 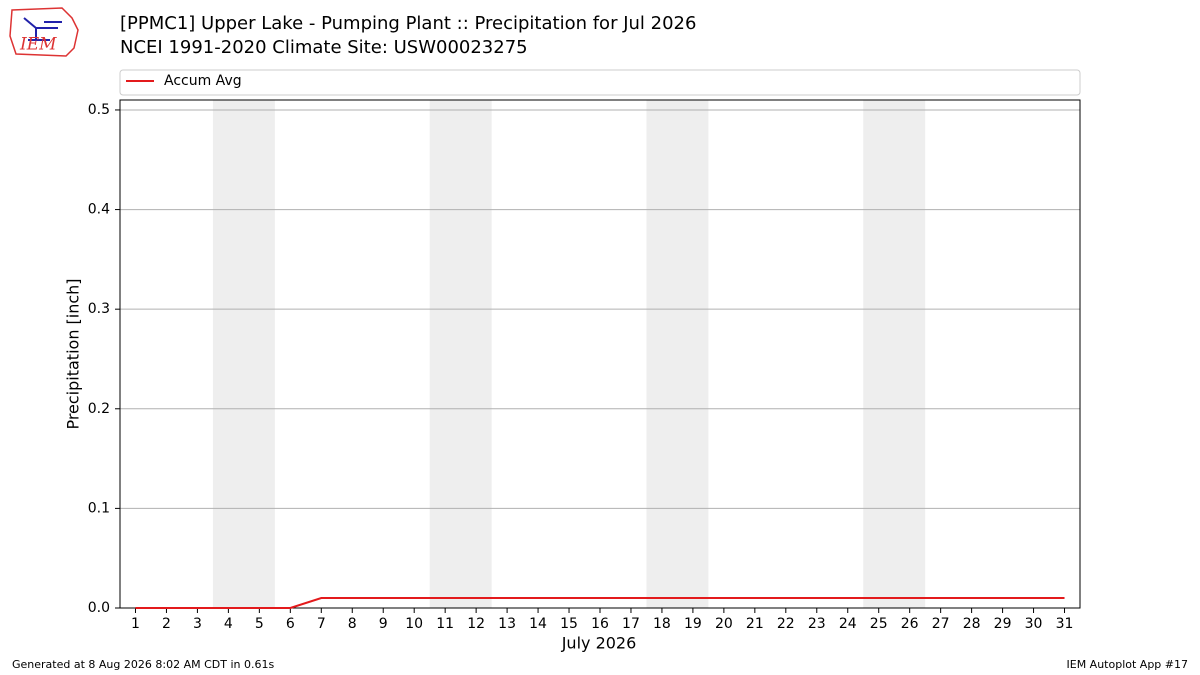 What do you see at coordinates (631, 624) in the screenshot?
I see `x-tick-label: 17` at bounding box center [631, 624].